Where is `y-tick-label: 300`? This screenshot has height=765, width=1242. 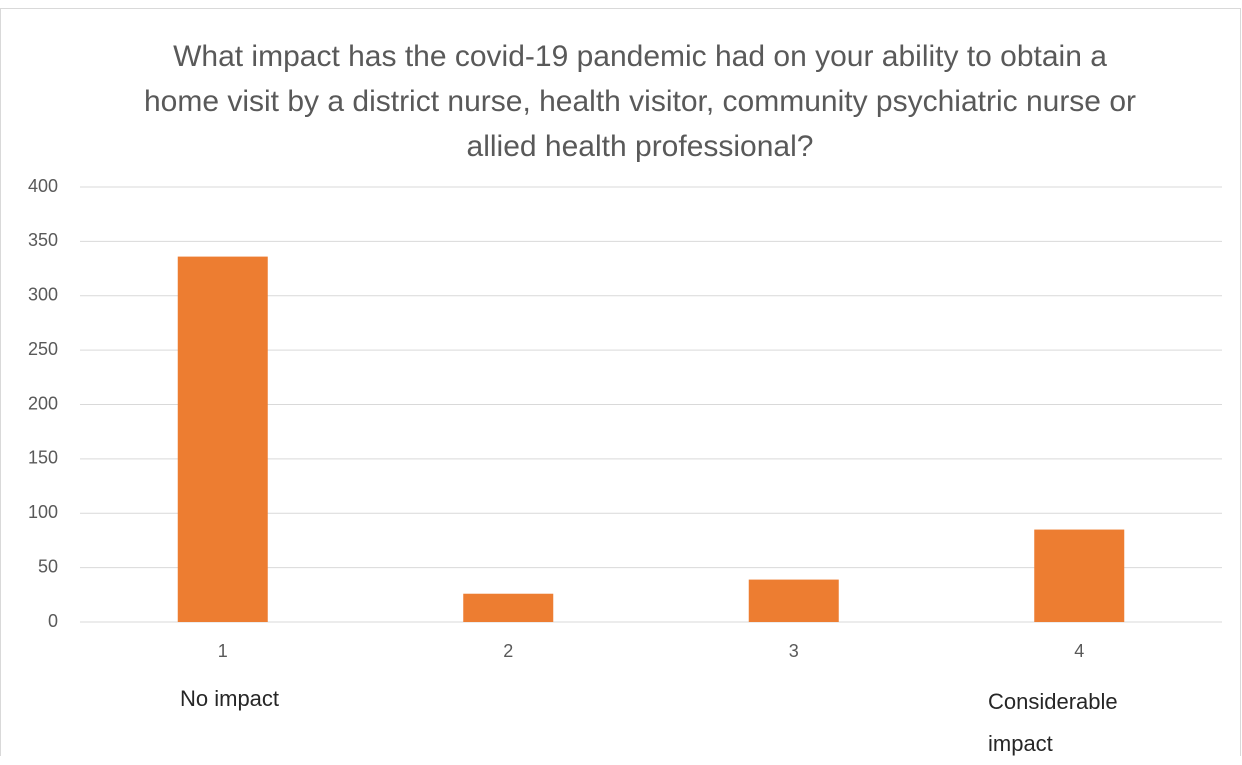
y-tick-label: 300 is located at coordinates (43, 295).